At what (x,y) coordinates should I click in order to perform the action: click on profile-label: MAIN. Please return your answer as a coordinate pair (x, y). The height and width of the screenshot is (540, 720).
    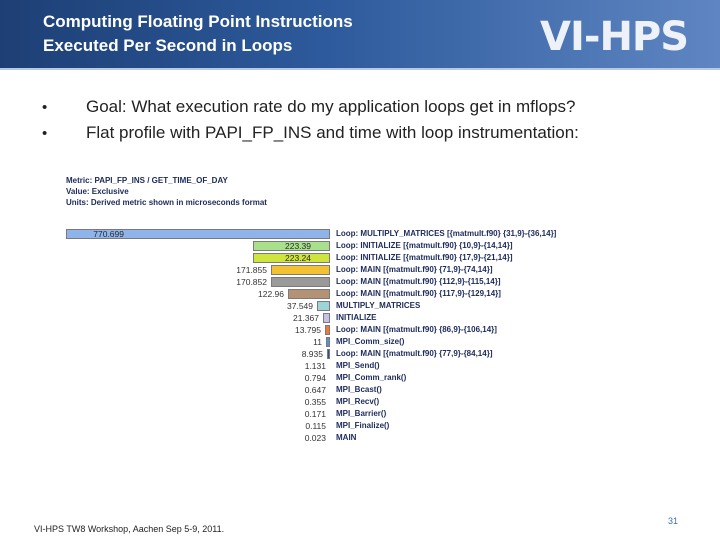
    Looking at the image, I should click on (346, 437).